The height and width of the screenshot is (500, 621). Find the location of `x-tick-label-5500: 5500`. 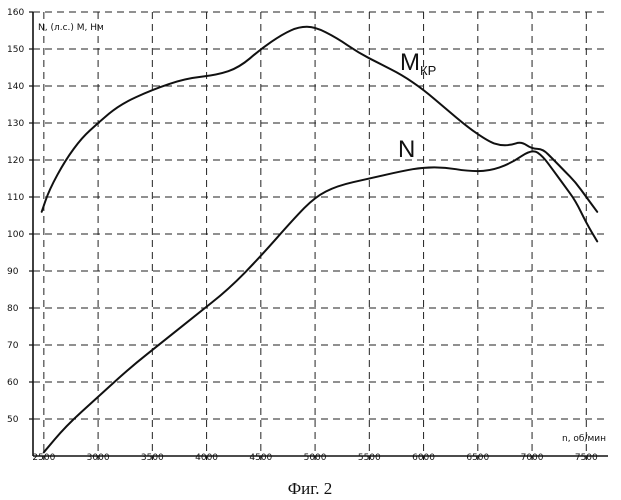

x-tick-label-5500: 5500 is located at coordinates (369, 458).